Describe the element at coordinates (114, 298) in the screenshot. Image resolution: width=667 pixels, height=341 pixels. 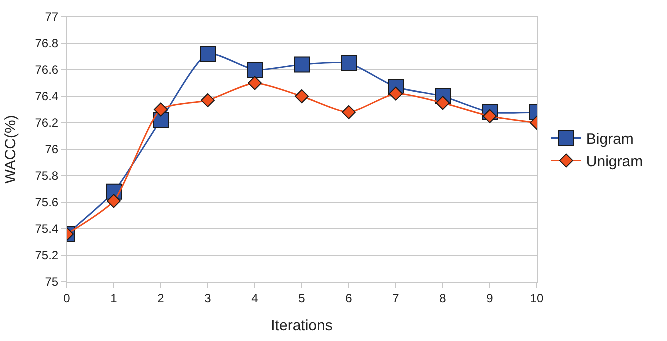
I see `x-tick-label: 1` at that location.